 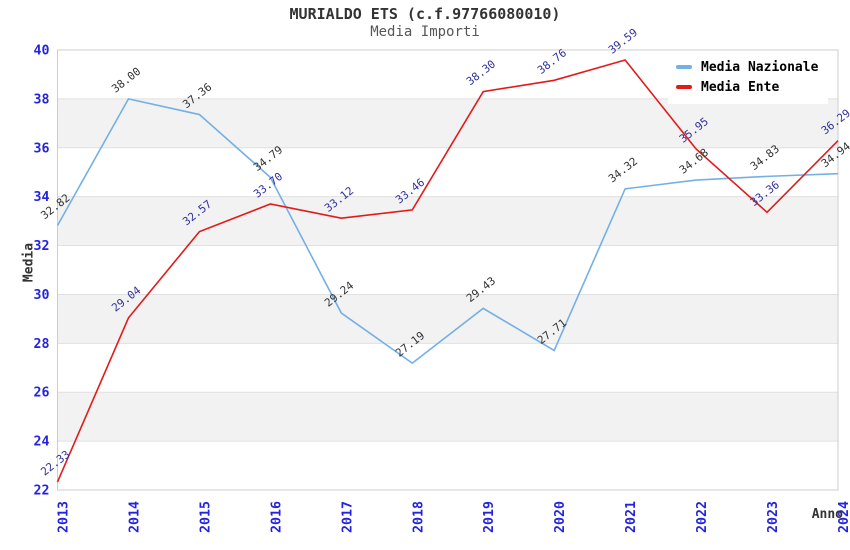 What do you see at coordinates (684, 67) in the screenshot?
I see `legend-swatch-media-nazionale` at bounding box center [684, 67].